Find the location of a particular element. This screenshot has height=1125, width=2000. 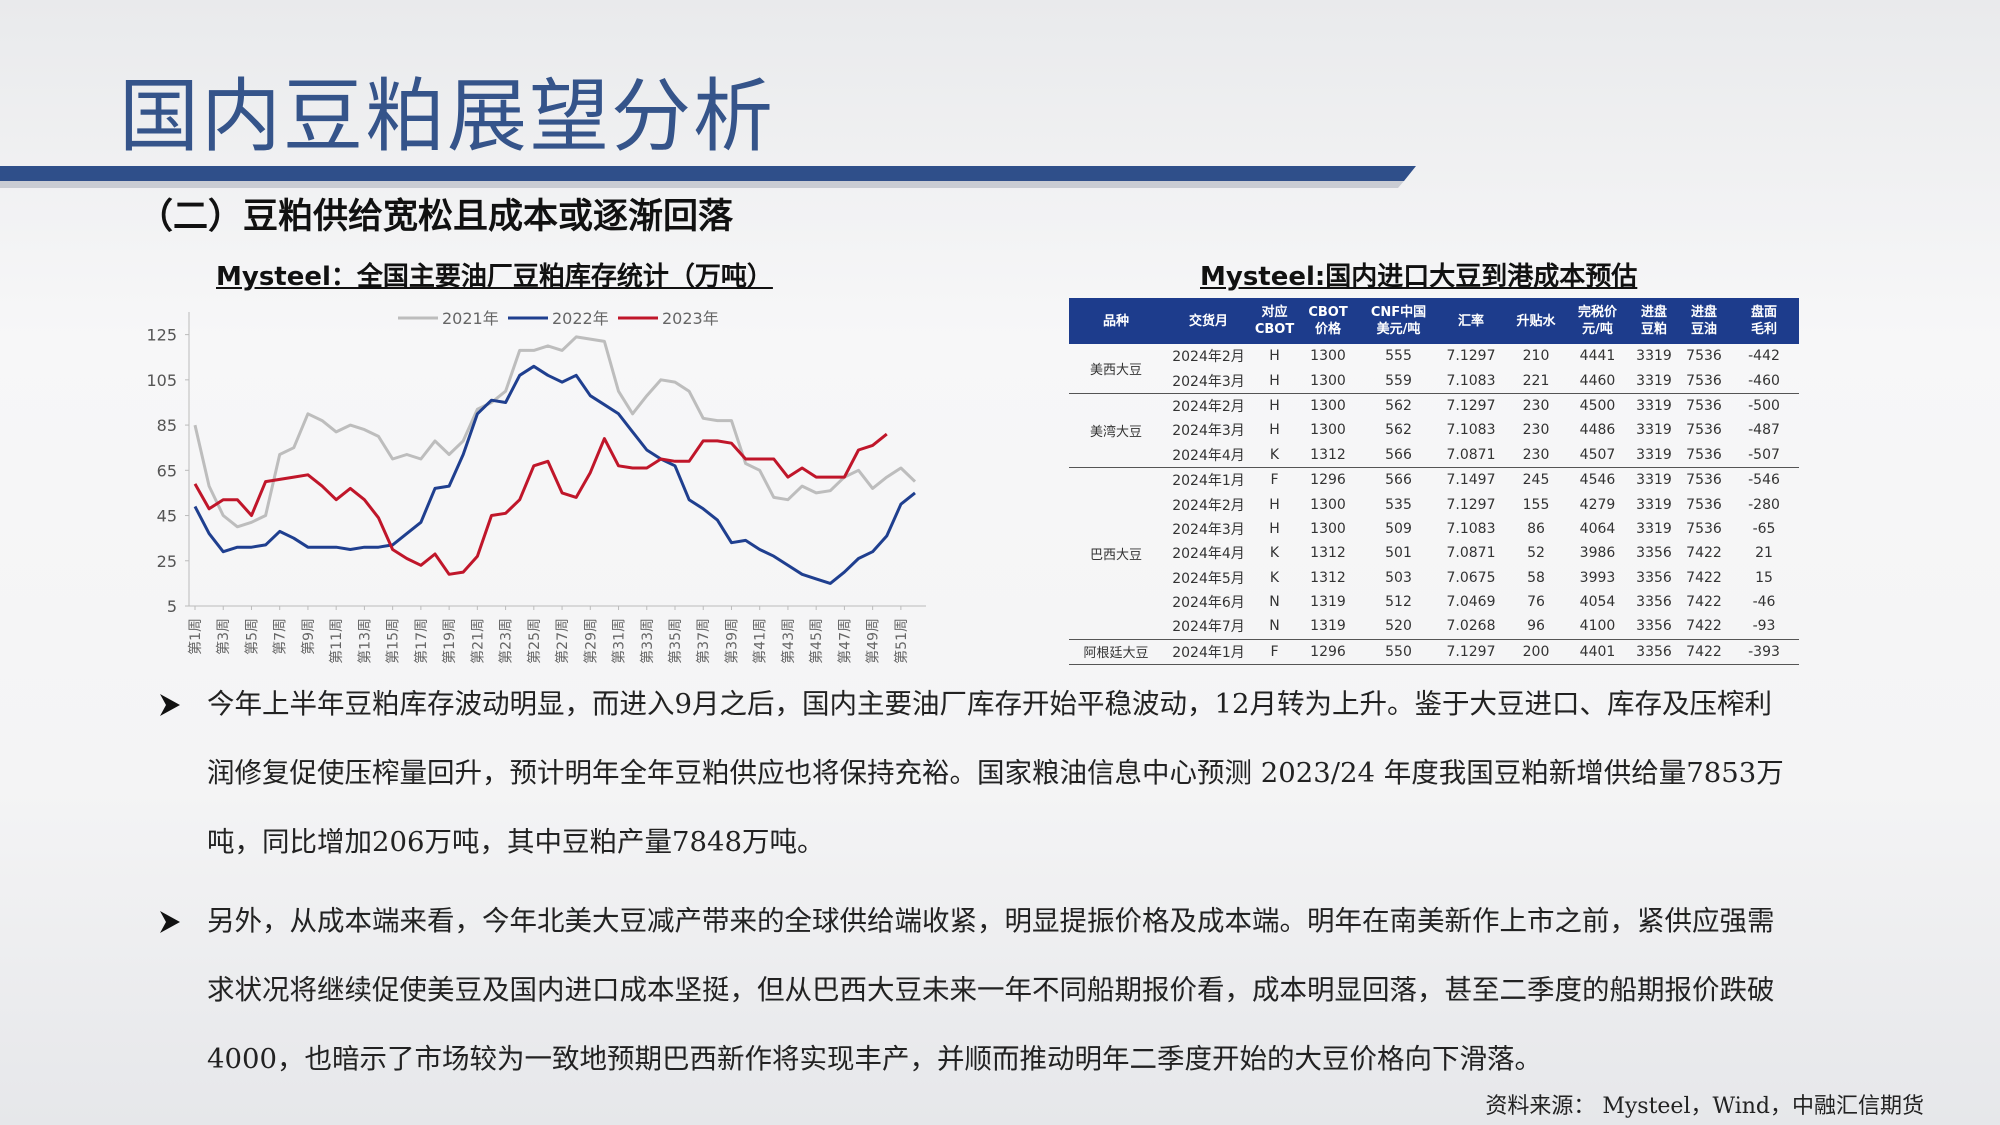

x-tick-label: 第51周 is located at coordinates (901, 641).